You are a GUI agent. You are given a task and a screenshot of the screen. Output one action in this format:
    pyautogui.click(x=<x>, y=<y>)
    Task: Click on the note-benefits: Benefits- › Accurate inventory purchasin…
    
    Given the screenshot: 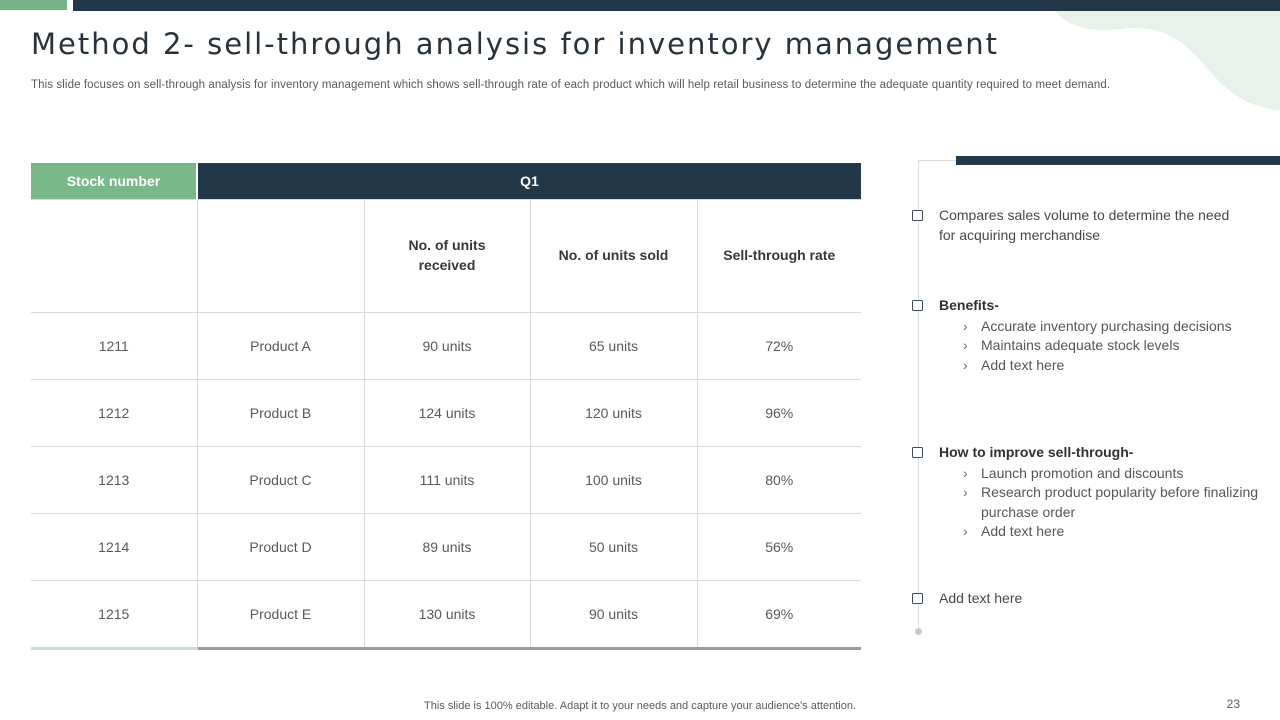 What is the action you would take?
    pyautogui.click(x=1086, y=335)
    